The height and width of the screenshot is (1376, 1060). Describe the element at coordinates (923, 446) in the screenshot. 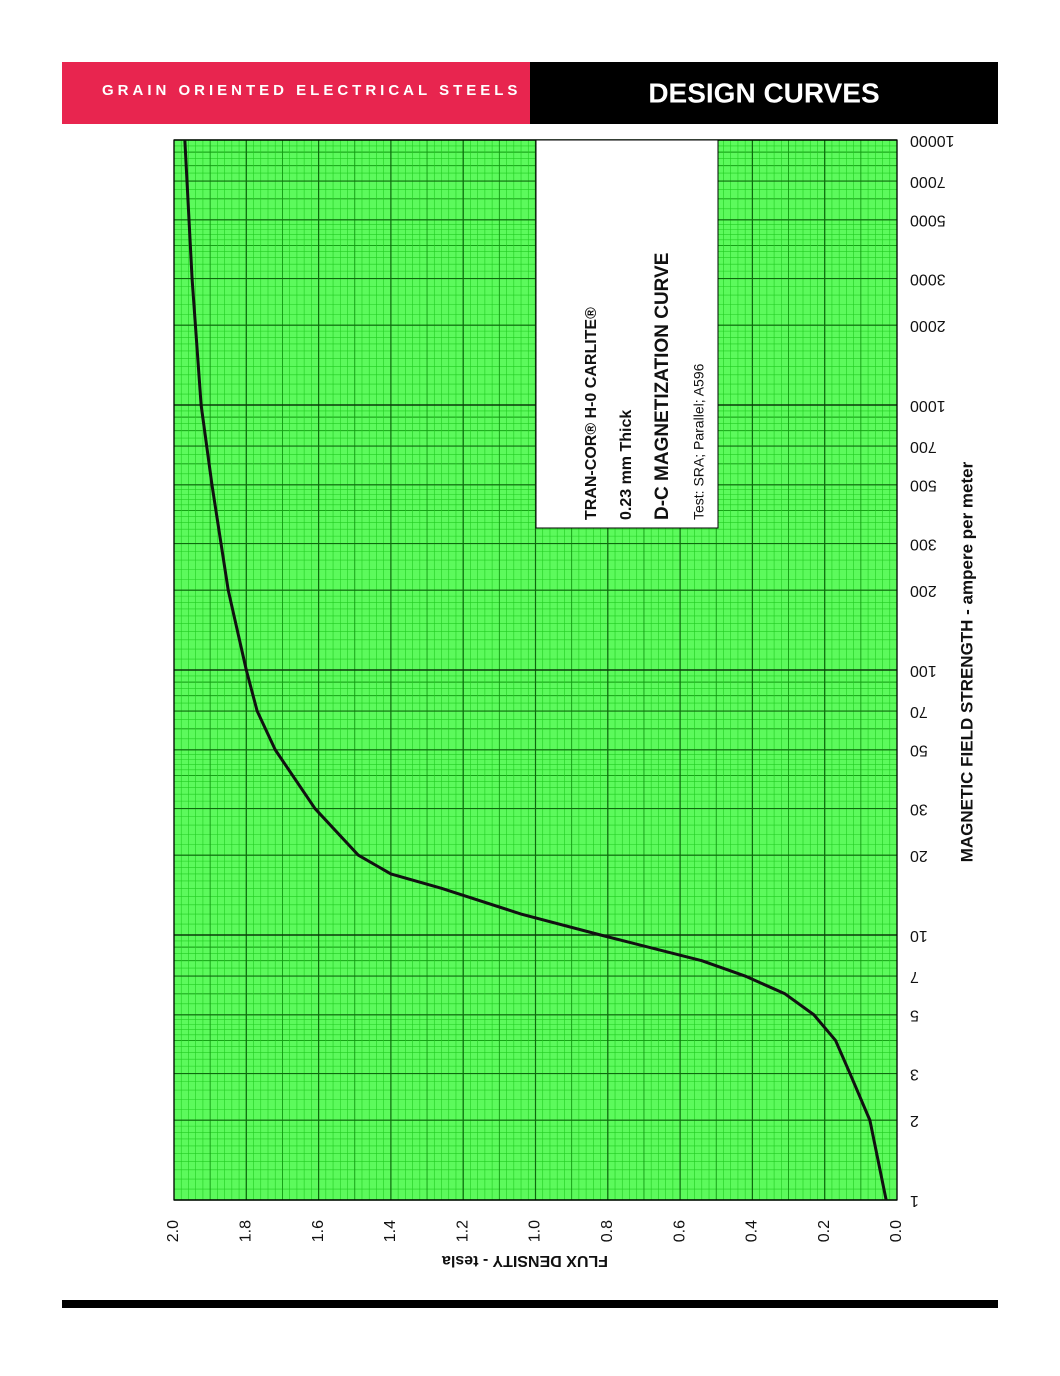

I see `x-tick-label: 700` at that location.